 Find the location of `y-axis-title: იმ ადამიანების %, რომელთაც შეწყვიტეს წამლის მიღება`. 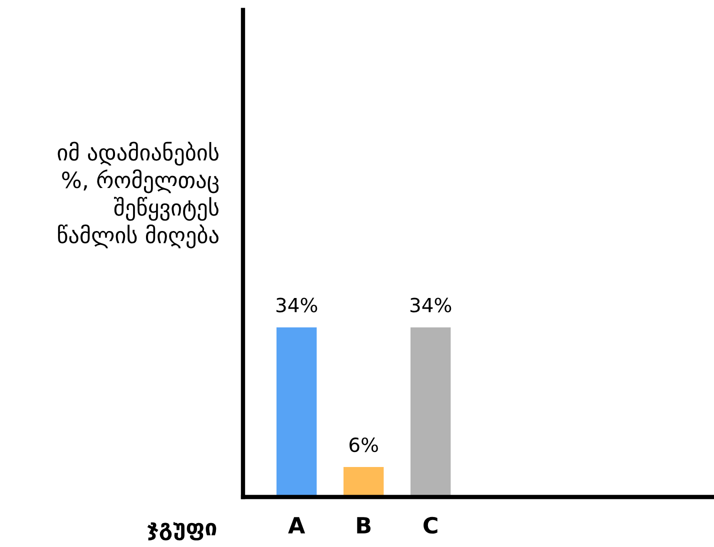

y-axis-title: იმ ადამიანების %, რომელთაც შეწყვიტეს წამლის მიღება is located at coordinates (138, 195).